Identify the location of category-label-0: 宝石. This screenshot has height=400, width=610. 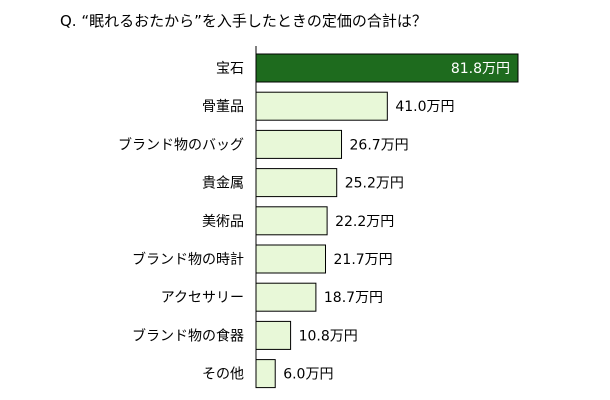
(230, 69).